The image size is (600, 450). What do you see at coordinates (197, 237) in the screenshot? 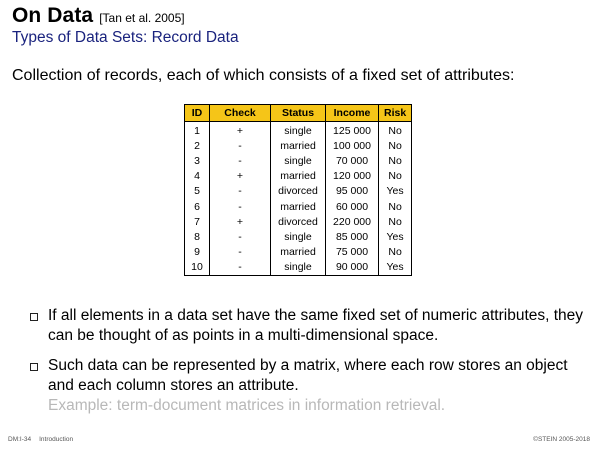
I see `cell-id: 8` at bounding box center [197, 237].